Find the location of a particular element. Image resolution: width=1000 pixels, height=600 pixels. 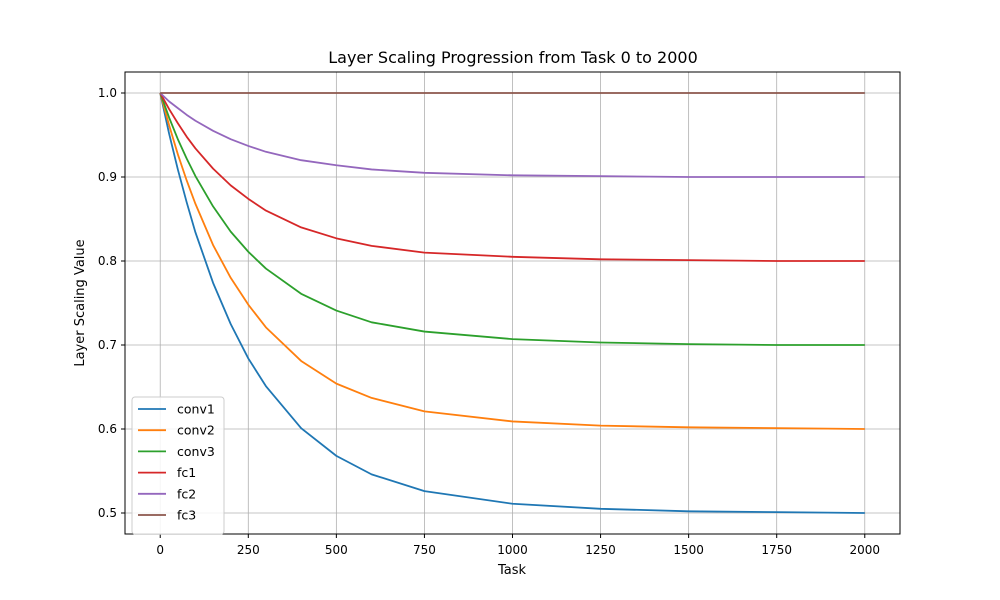

legend-box is located at coordinates (178, 465).